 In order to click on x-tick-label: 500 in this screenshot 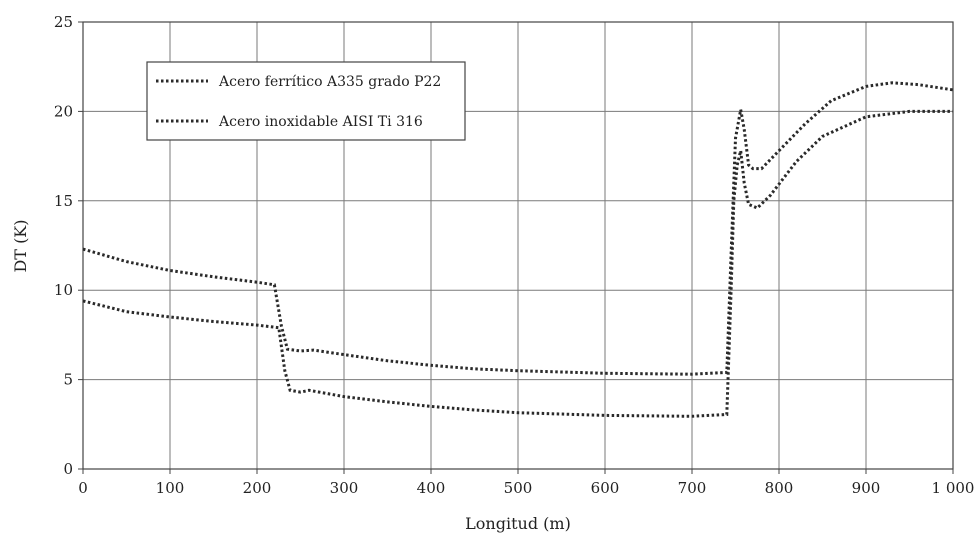, I will do `click(518, 488)`.